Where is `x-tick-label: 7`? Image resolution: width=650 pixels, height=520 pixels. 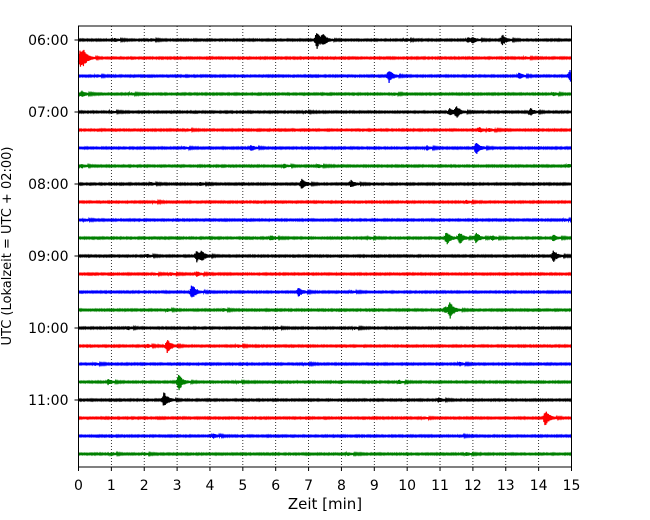
x-tick-label: 7 is located at coordinates (308, 486).